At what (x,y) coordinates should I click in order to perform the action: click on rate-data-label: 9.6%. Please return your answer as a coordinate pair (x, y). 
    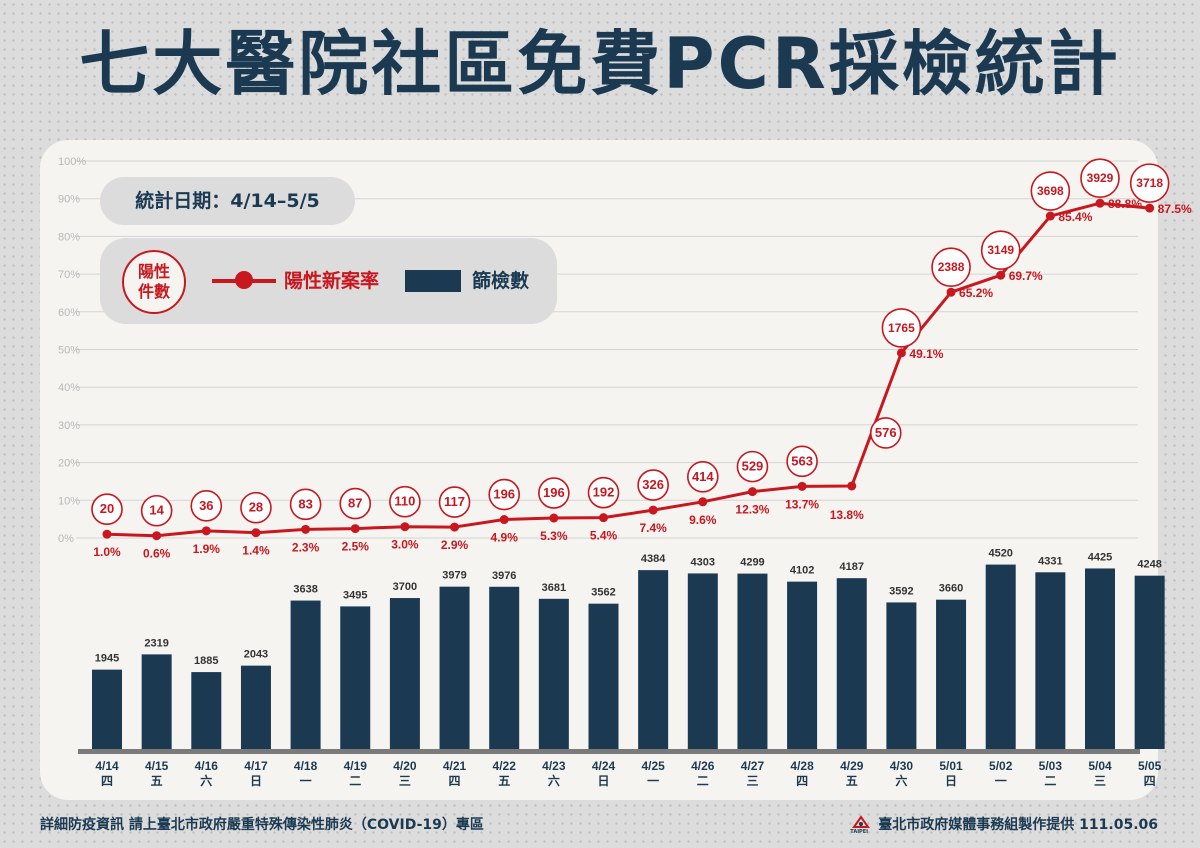
    Looking at the image, I should click on (703, 520).